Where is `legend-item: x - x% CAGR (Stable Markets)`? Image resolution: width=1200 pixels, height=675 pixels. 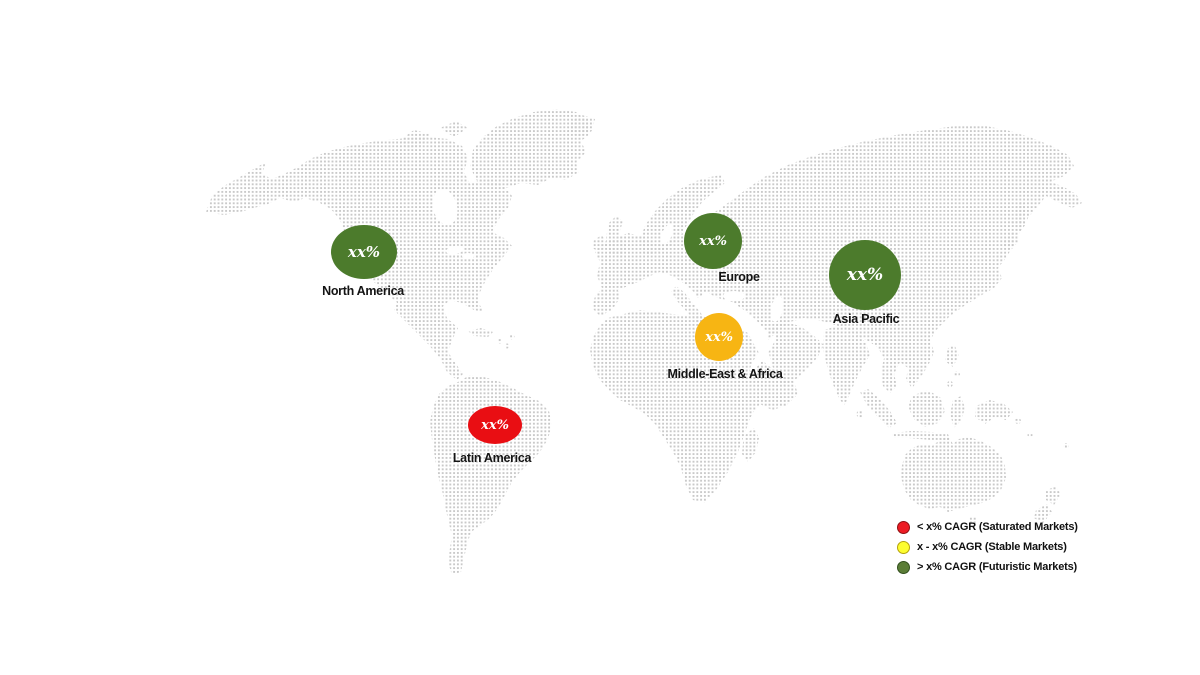
legend-item: x - x% CAGR (Stable Markets) is located at coordinates (987, 547).